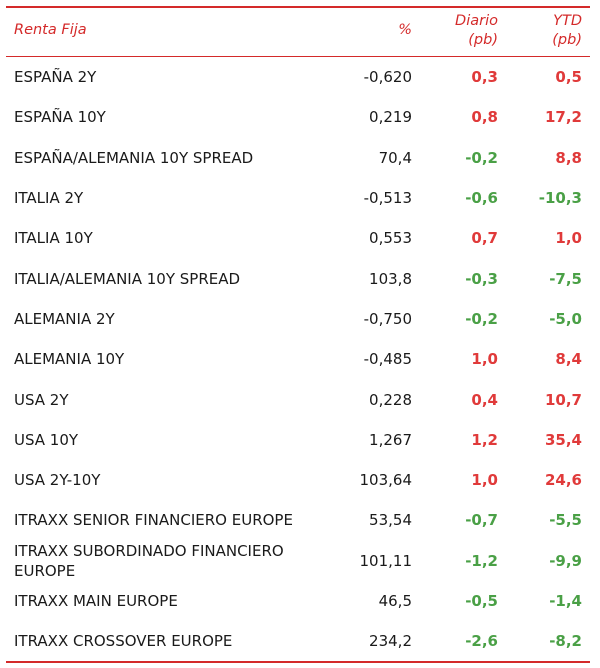  What do you see at coordinates (390, 439) in the screenshot?
I see `row-pct: 1,267` at bounding box center [390, 439].